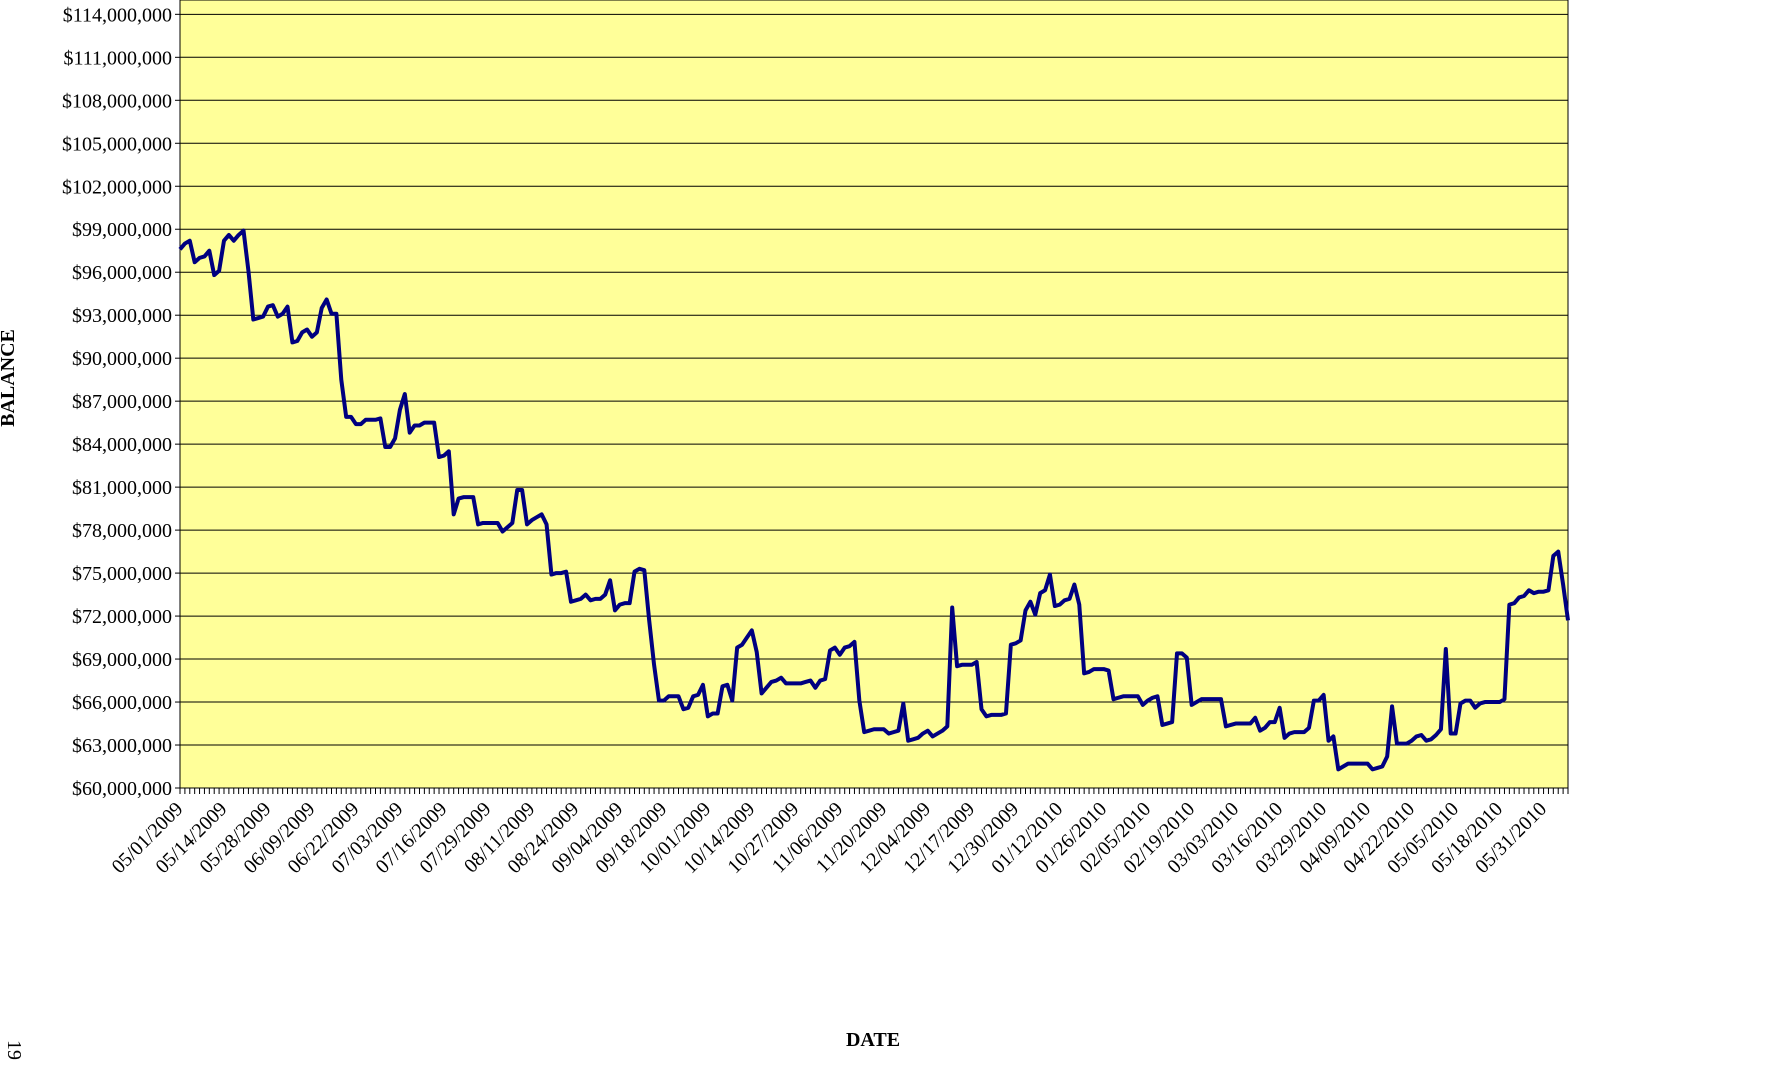  I want to click on y-tick-label: $69,000,000, so click(122, 660).